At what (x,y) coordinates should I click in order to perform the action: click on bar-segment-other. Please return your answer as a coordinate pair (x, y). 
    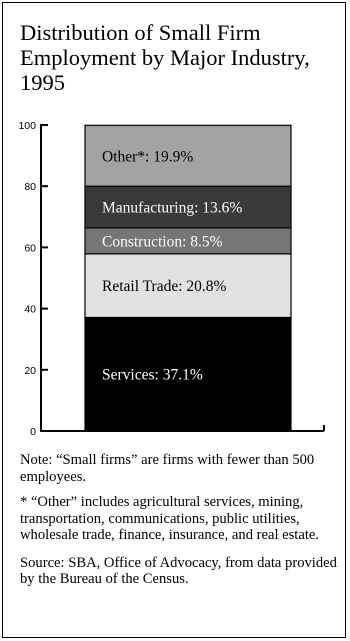
    Looking at the image, I should click on (188, 155).